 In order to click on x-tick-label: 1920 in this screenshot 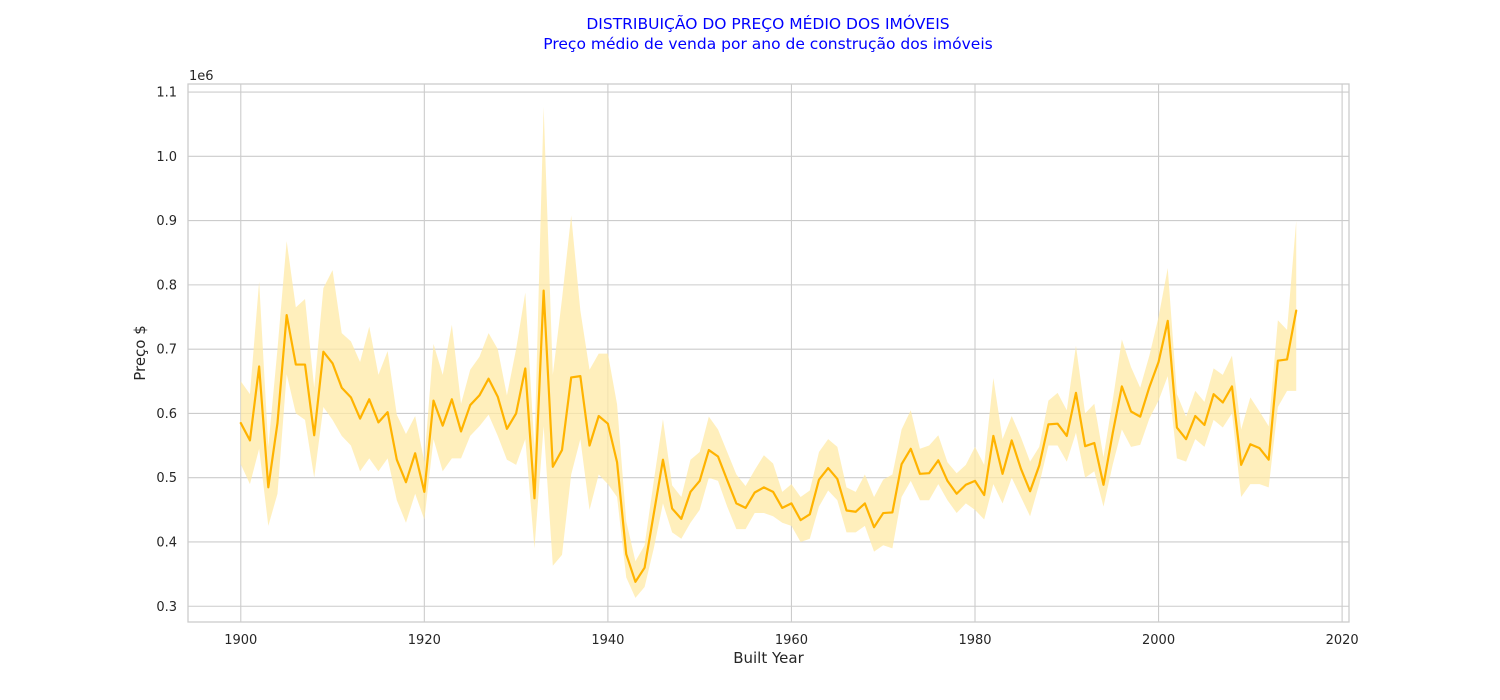, I will do `click(424, 640)`.